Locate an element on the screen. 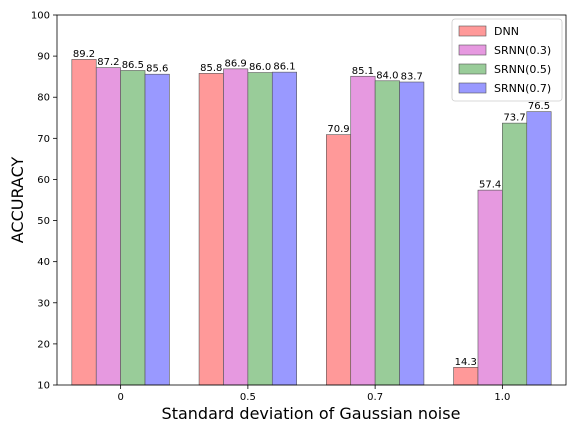  y-tick-label: 90 is located at coordinates (43, 57).